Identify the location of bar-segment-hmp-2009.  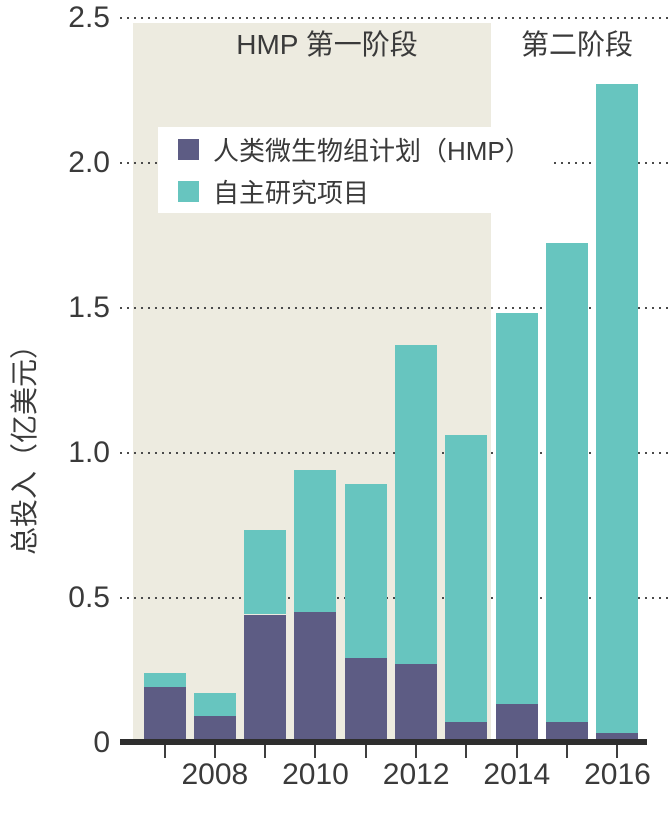
(265, 679).